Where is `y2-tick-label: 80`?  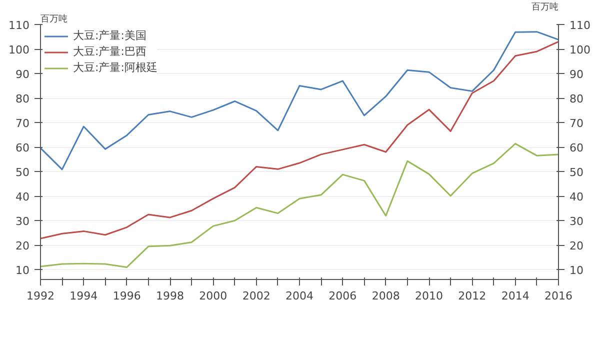 y2-tick-label: 80 is located at coordinates (577, 99).